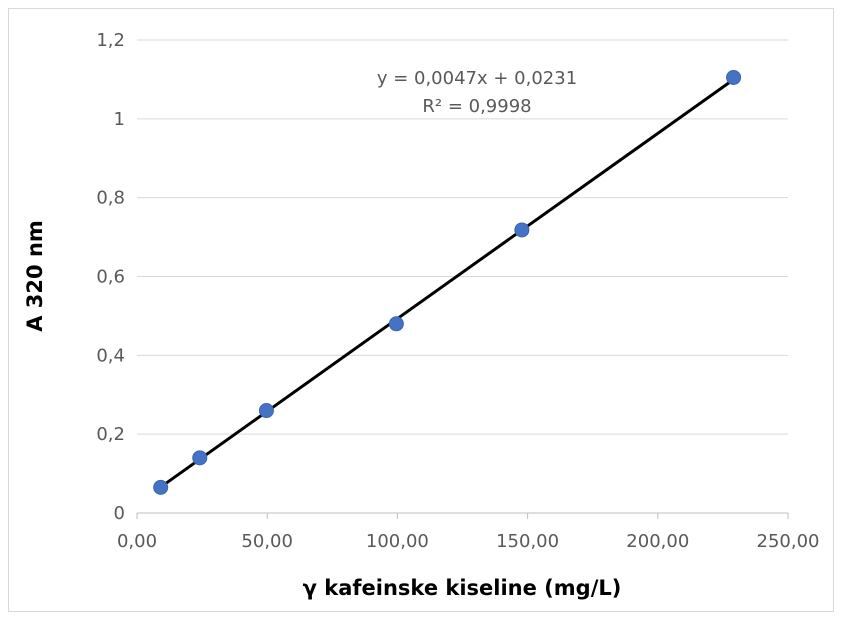 Image resolution: width=844 pixels, height=620 pixels. I want to click on y-tick-label: 0,6, so click(110, 277).